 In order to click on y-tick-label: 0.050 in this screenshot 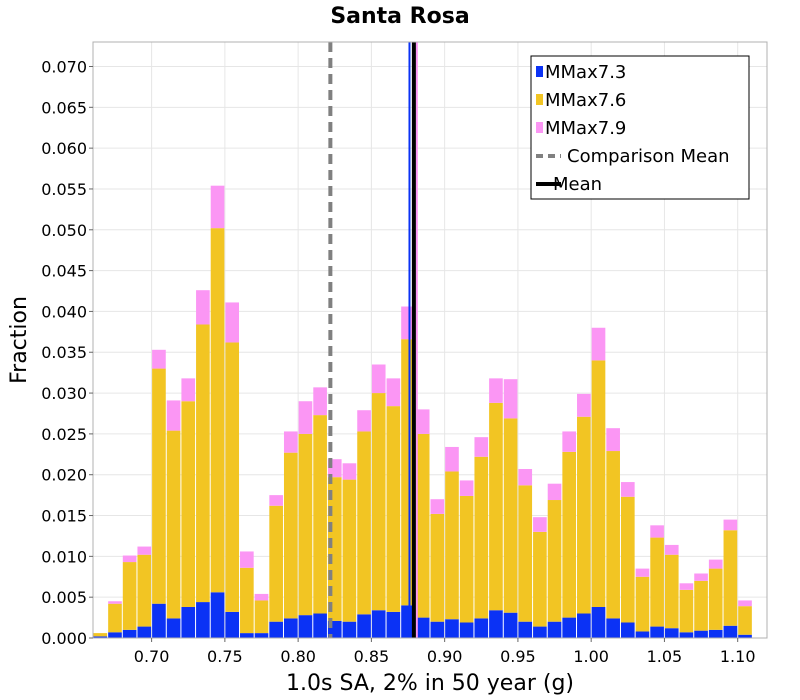, I will do `click(64, 230)`.